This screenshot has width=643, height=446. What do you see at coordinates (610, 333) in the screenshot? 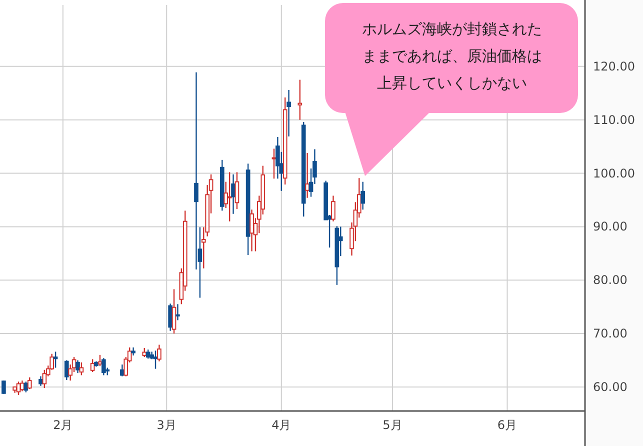
I see `y-tick-label: 70.00` at bounding box center [610, 333].